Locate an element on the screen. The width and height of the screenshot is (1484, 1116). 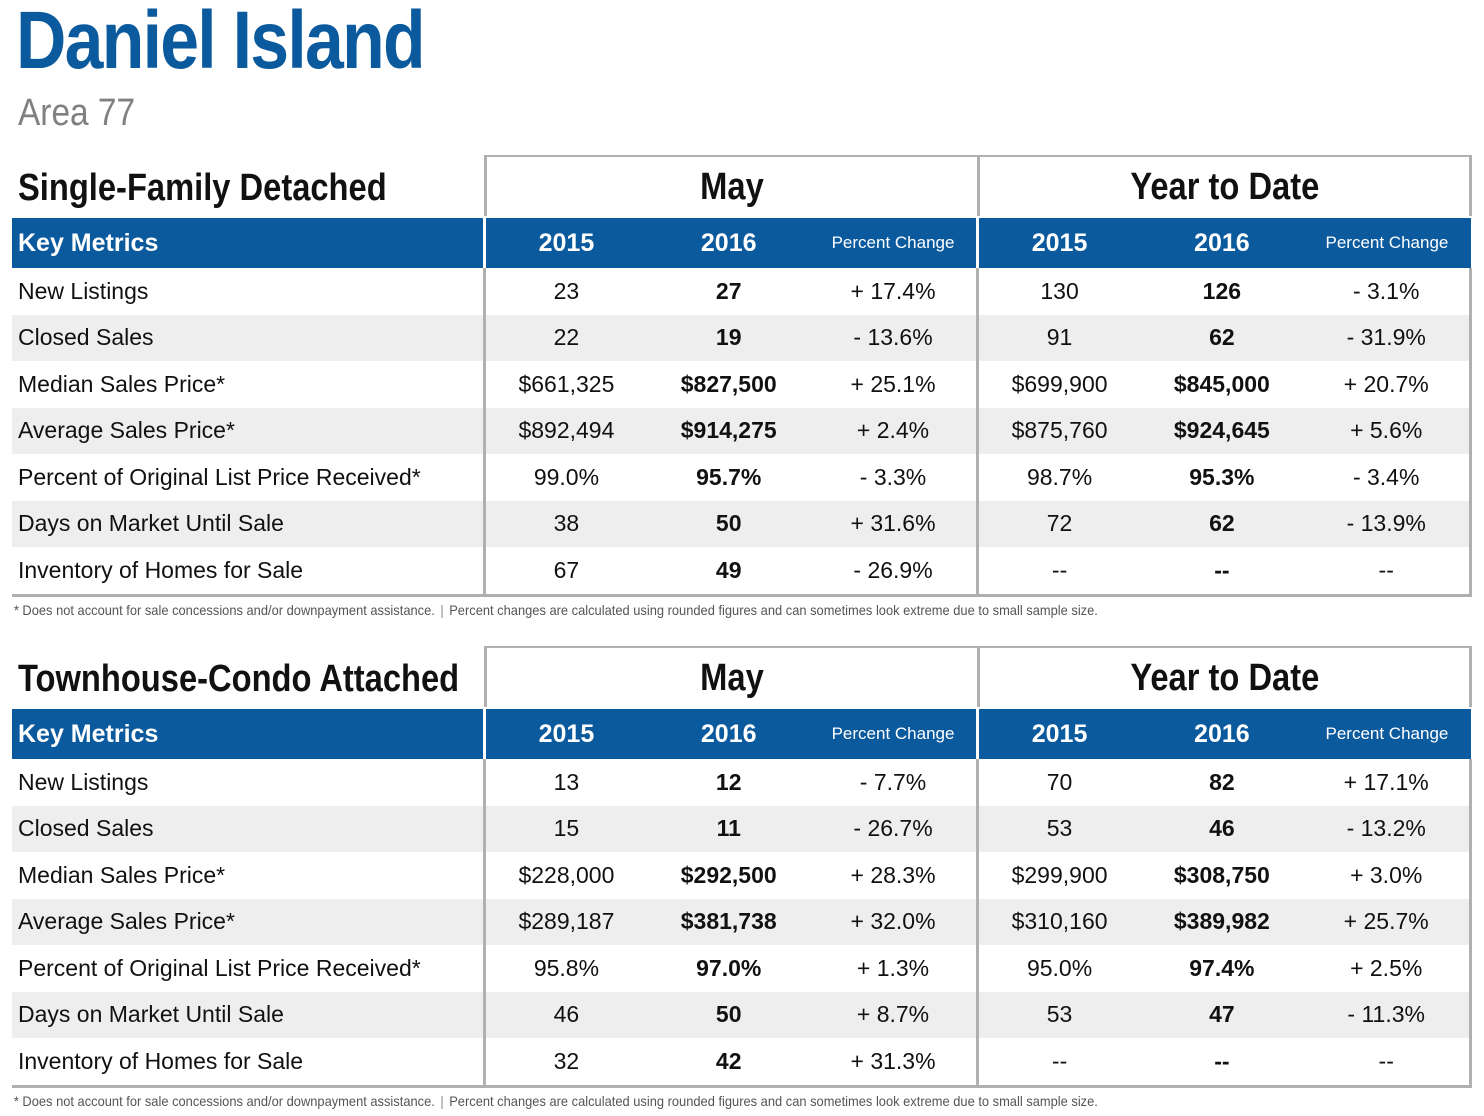
page-title: Daniel Island is located at coordinates (221, 43).